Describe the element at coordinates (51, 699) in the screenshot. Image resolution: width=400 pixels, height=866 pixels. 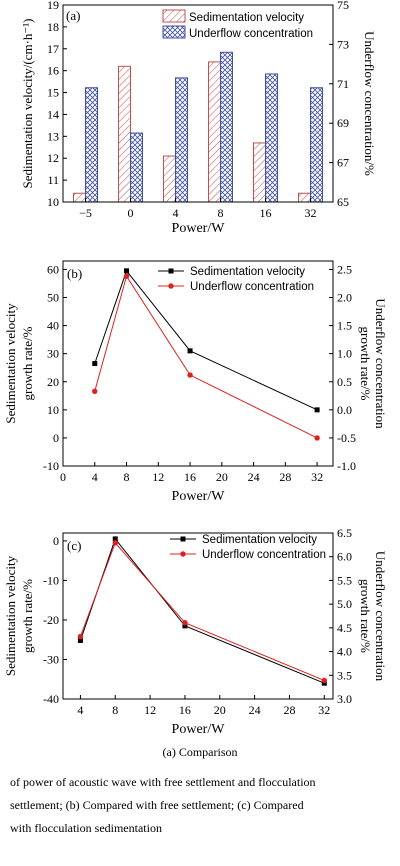
I see `left-axis-tick-label: -40` at that location.